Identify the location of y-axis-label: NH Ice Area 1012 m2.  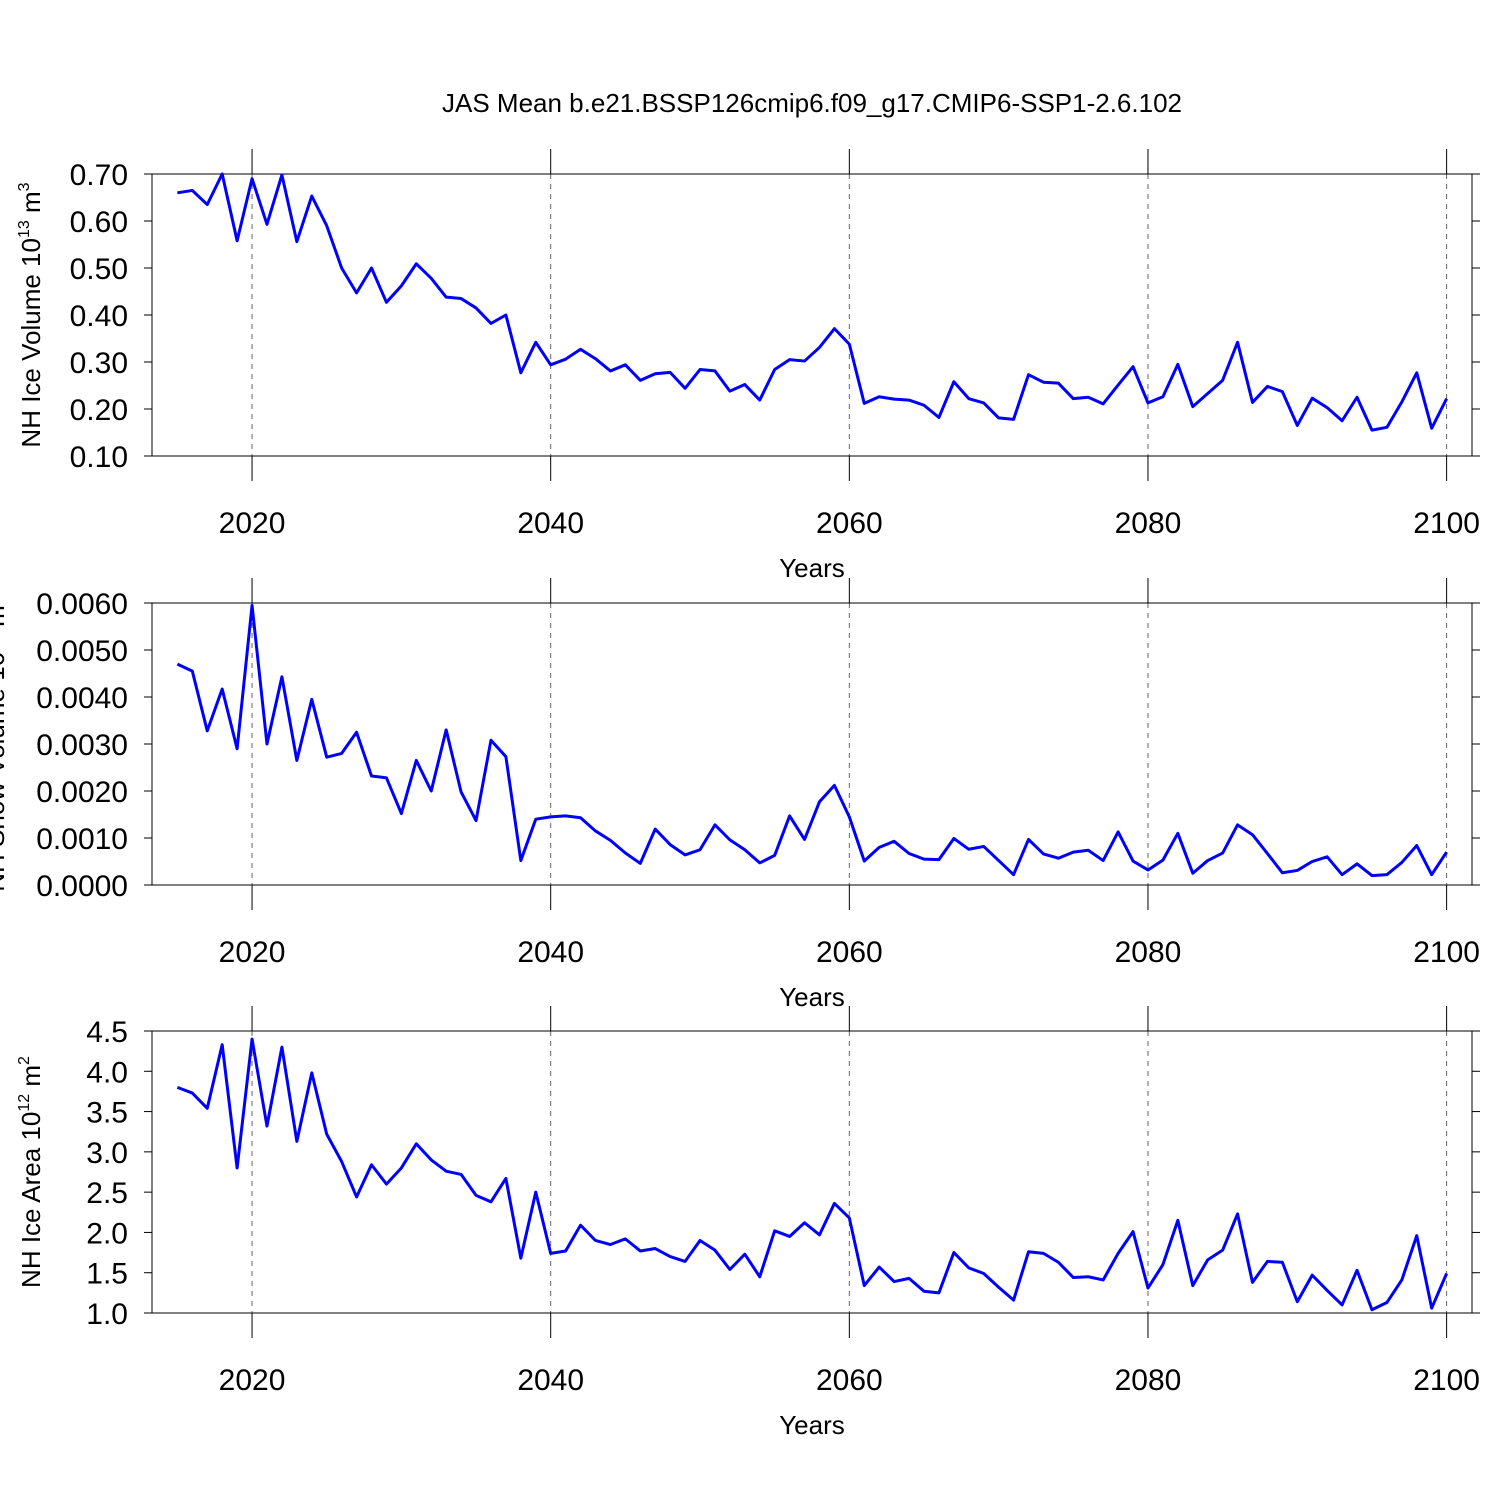
(31, 1172).